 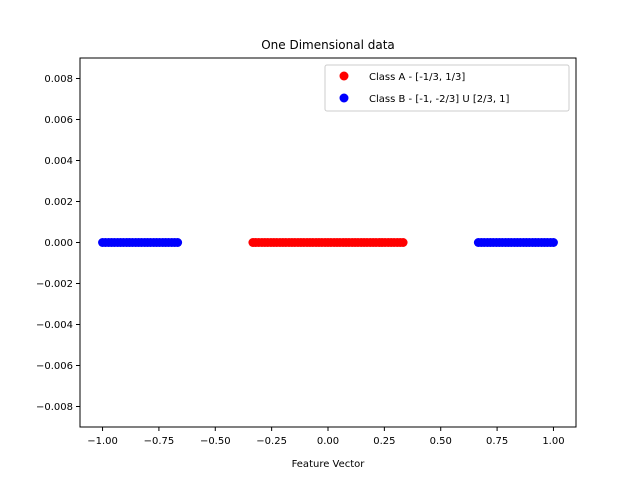 I want to click on legend-marker-class-b, so click(x=344, y=98).